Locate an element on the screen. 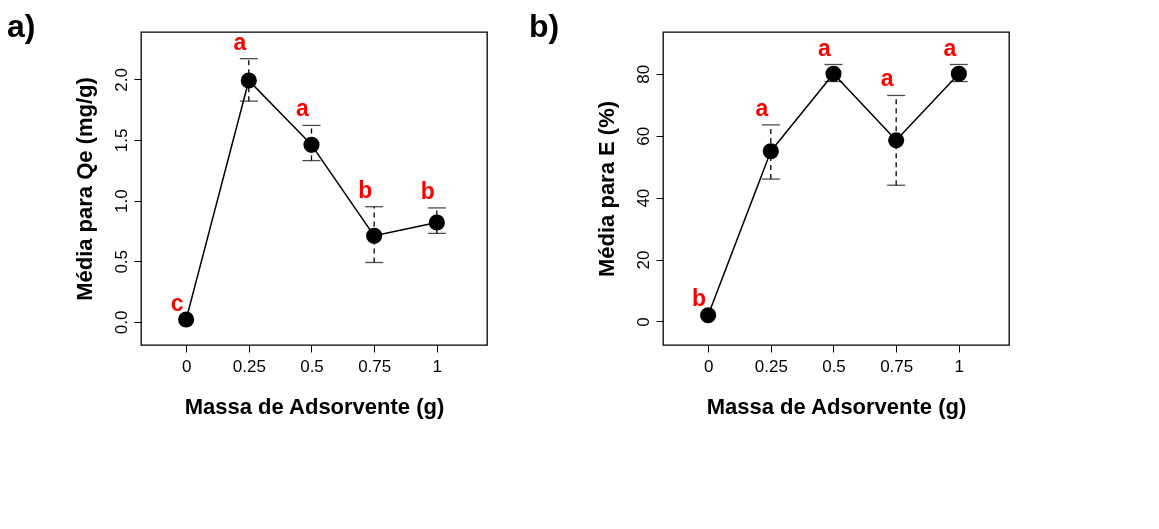 This screenshot has height=529, width=1159. annotation: c is located at coordinates (177, 302).